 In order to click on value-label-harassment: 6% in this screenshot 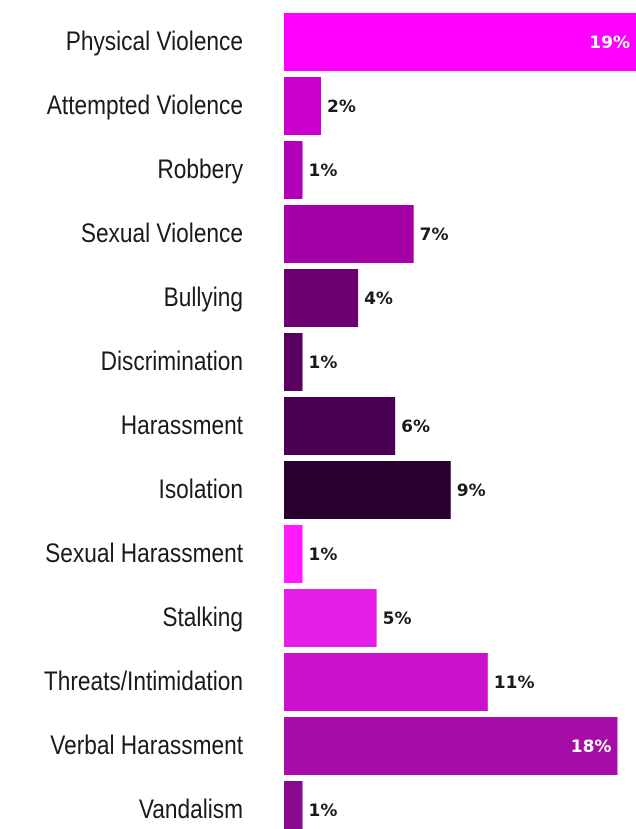, I will do `click(415, 427)`.